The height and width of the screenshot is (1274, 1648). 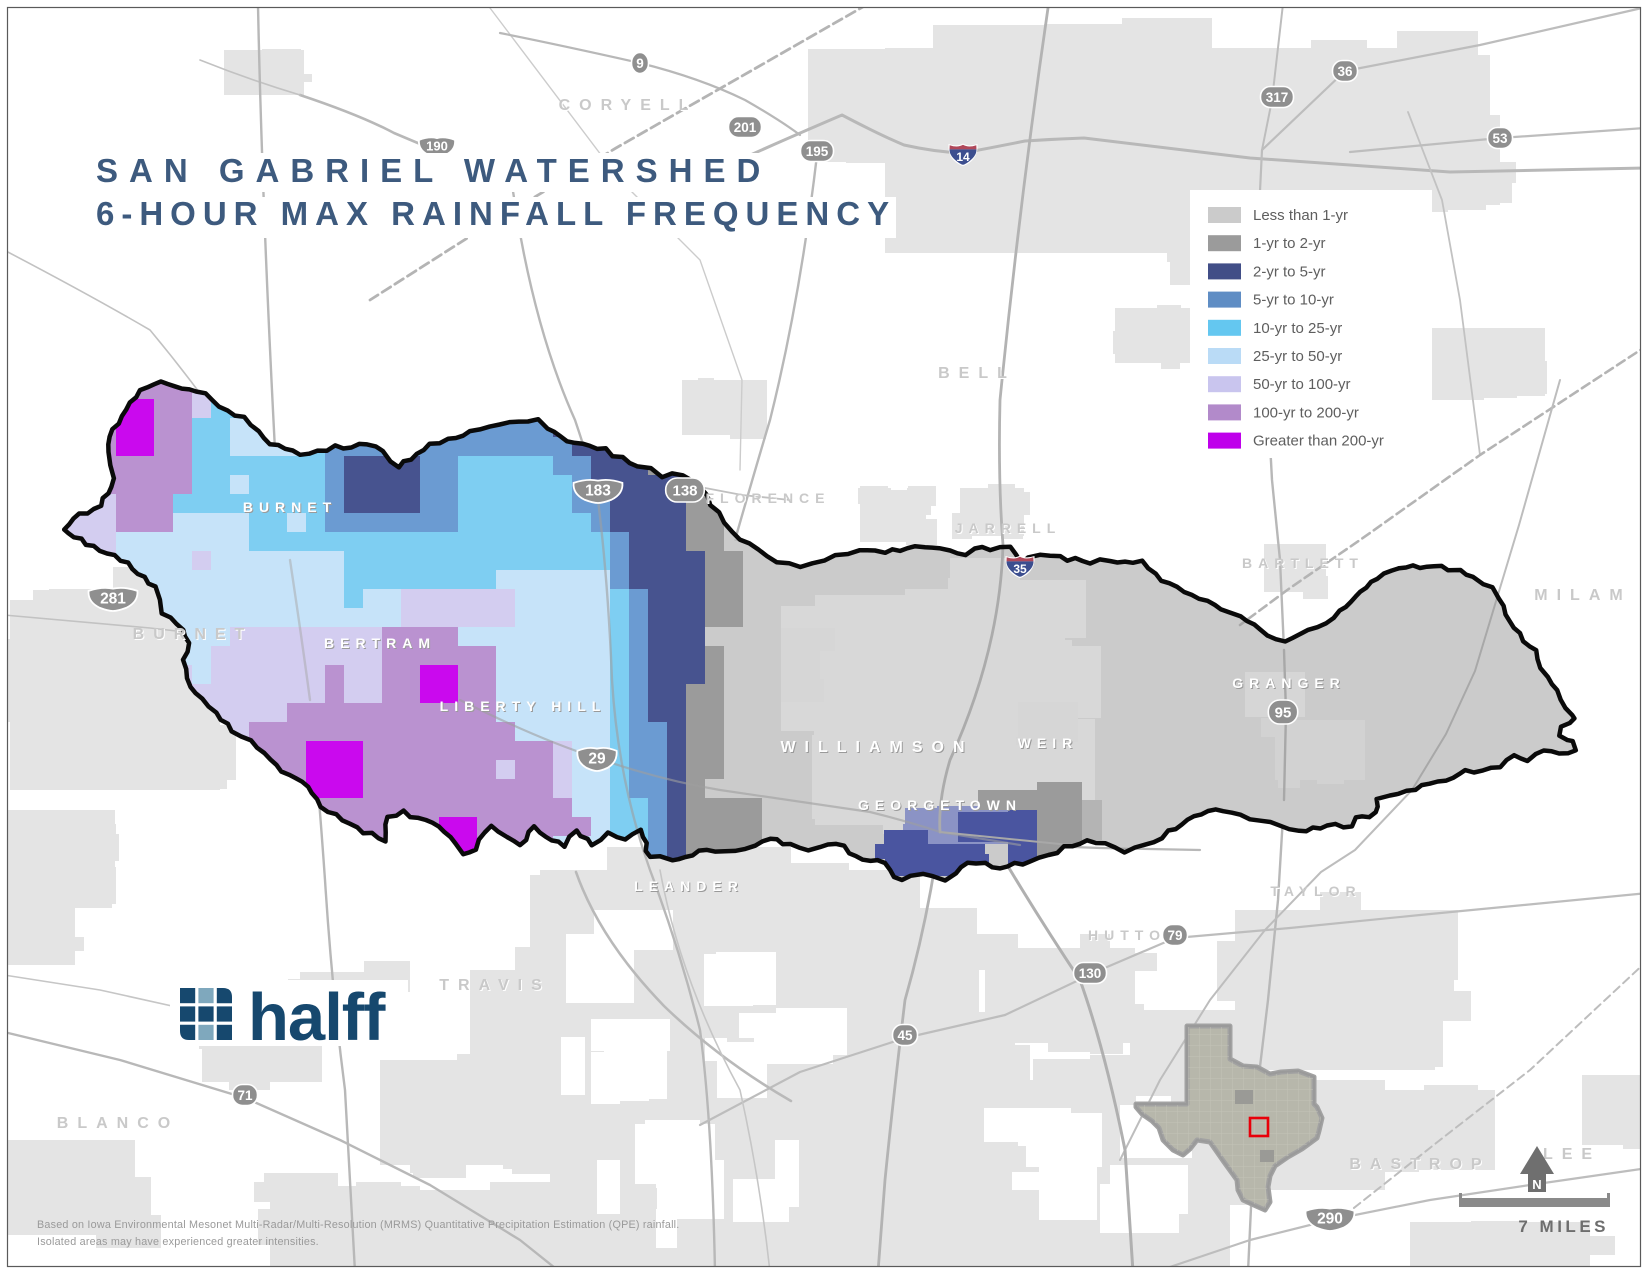 I want to click on svg-text: 35, so click(x=1020, y=569).